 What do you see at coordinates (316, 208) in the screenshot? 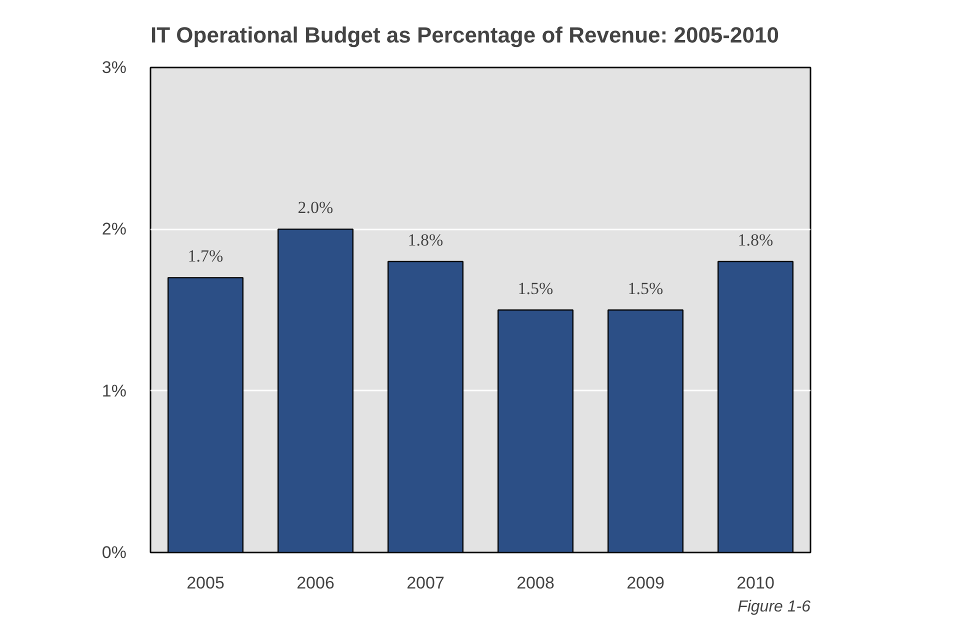
I see `data-label: 2.0%` at bounding box center [316, 208].